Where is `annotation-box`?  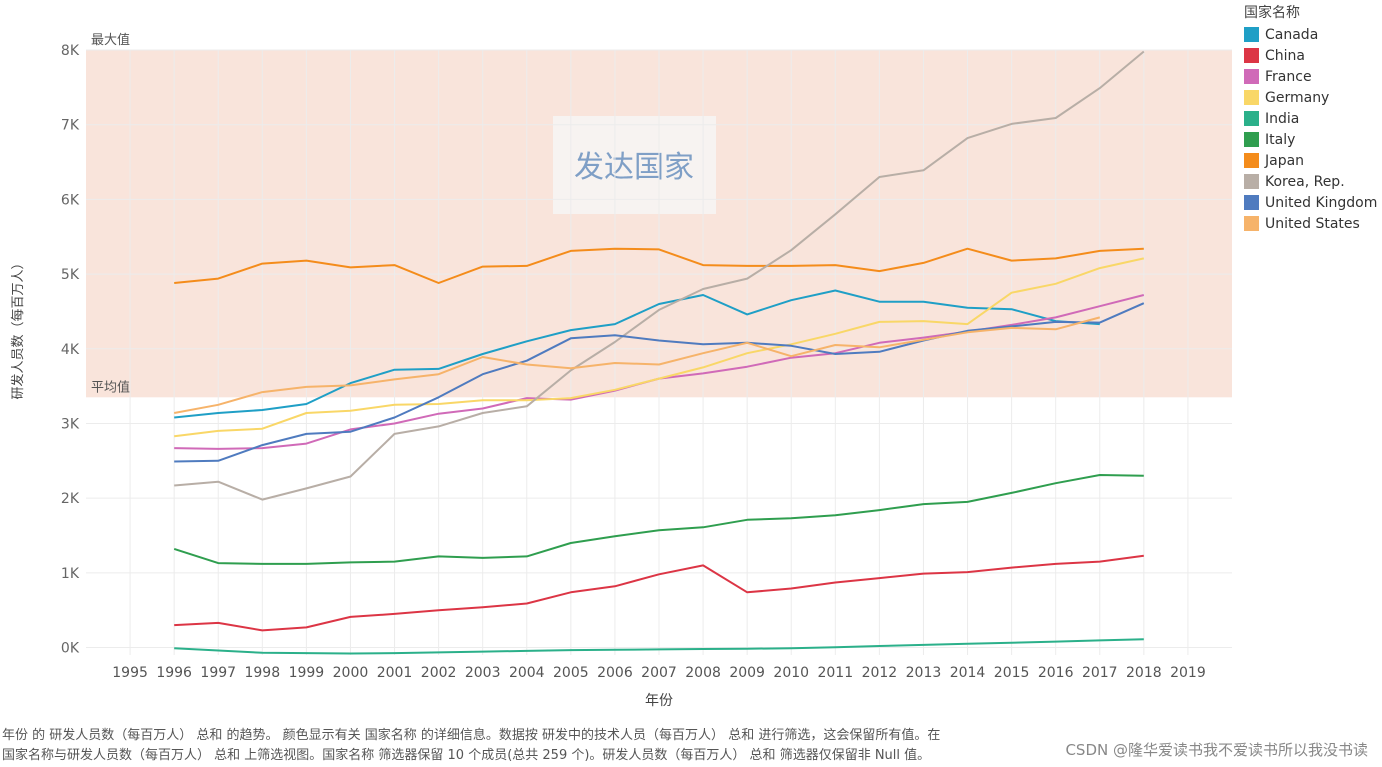 annotation-box is located at coordinates (634, 165).